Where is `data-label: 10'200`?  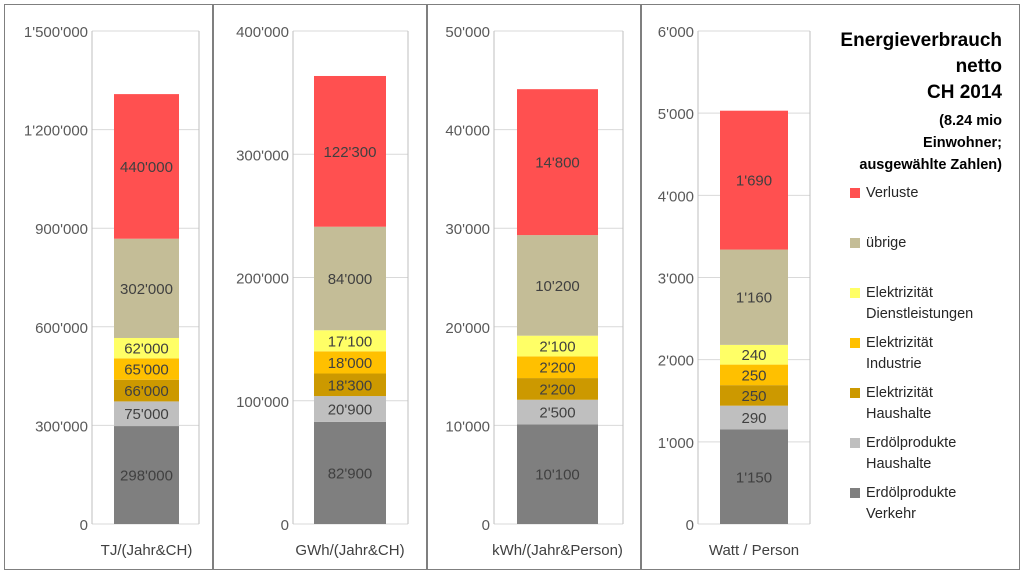 data-label: 10'200 is located at coordinates (557, 286).